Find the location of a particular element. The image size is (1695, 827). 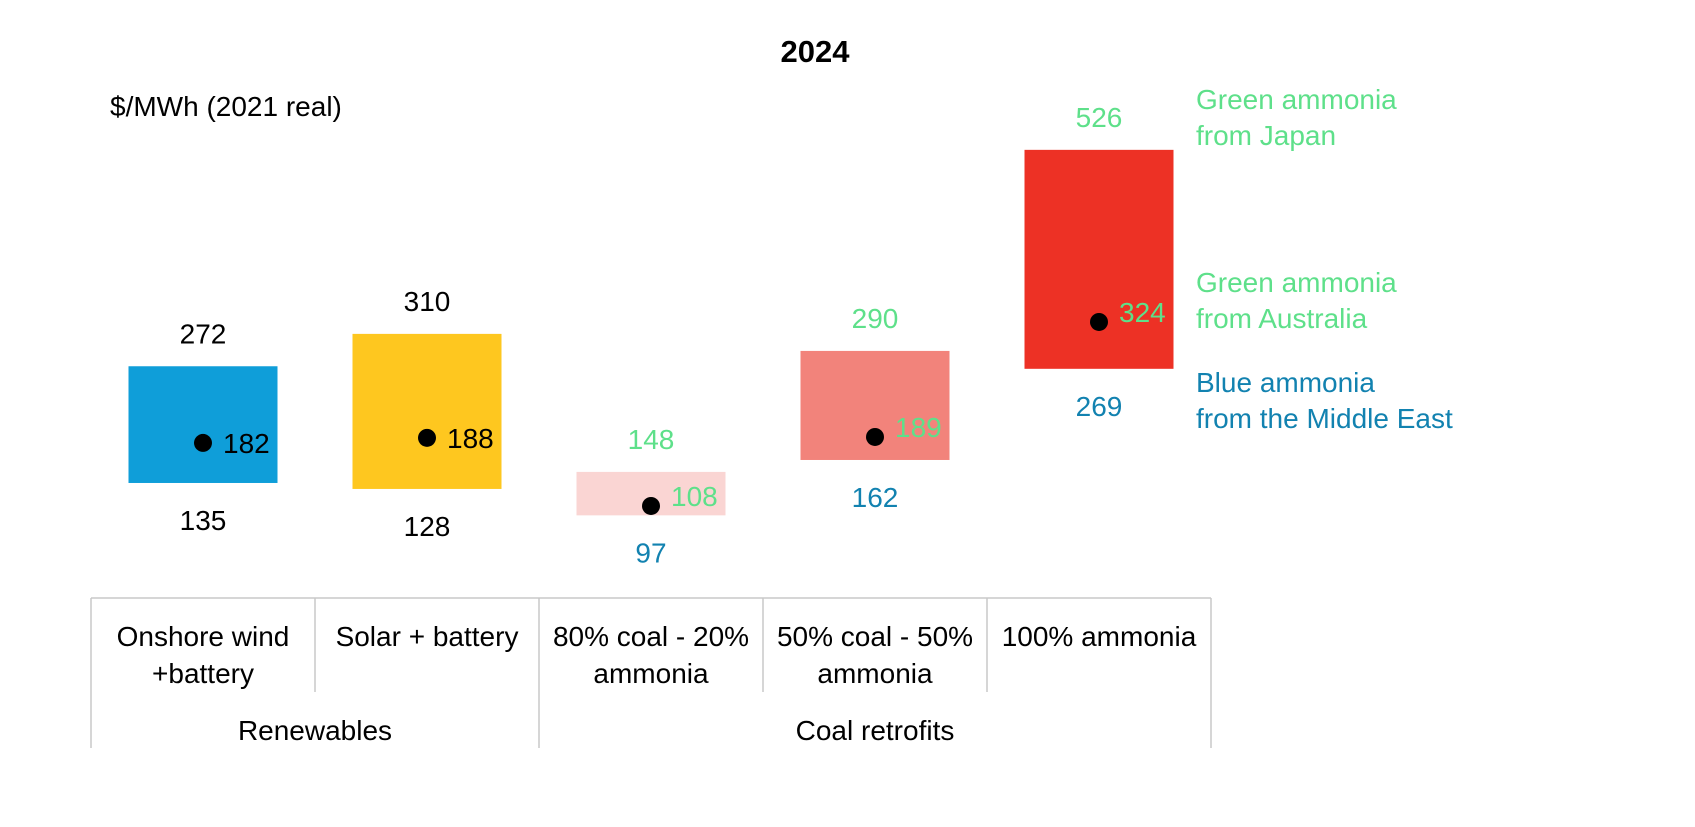

mid-value-label: 182 is located at coordinates (246, 443).